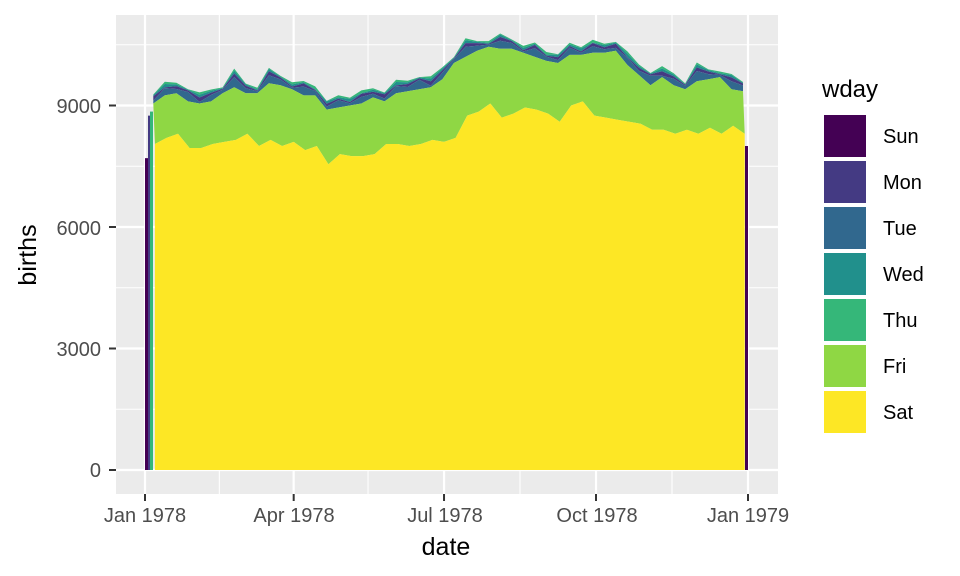  What do you see at coordinates (845, 320) in the screenshot?
I see `legend-swatch-thu` at bounding box center [845, 320].